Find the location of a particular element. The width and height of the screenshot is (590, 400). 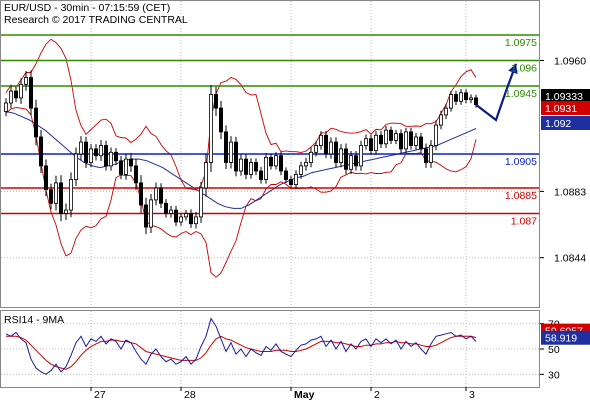

forecast-arrow is located at coordinates (496, 92).